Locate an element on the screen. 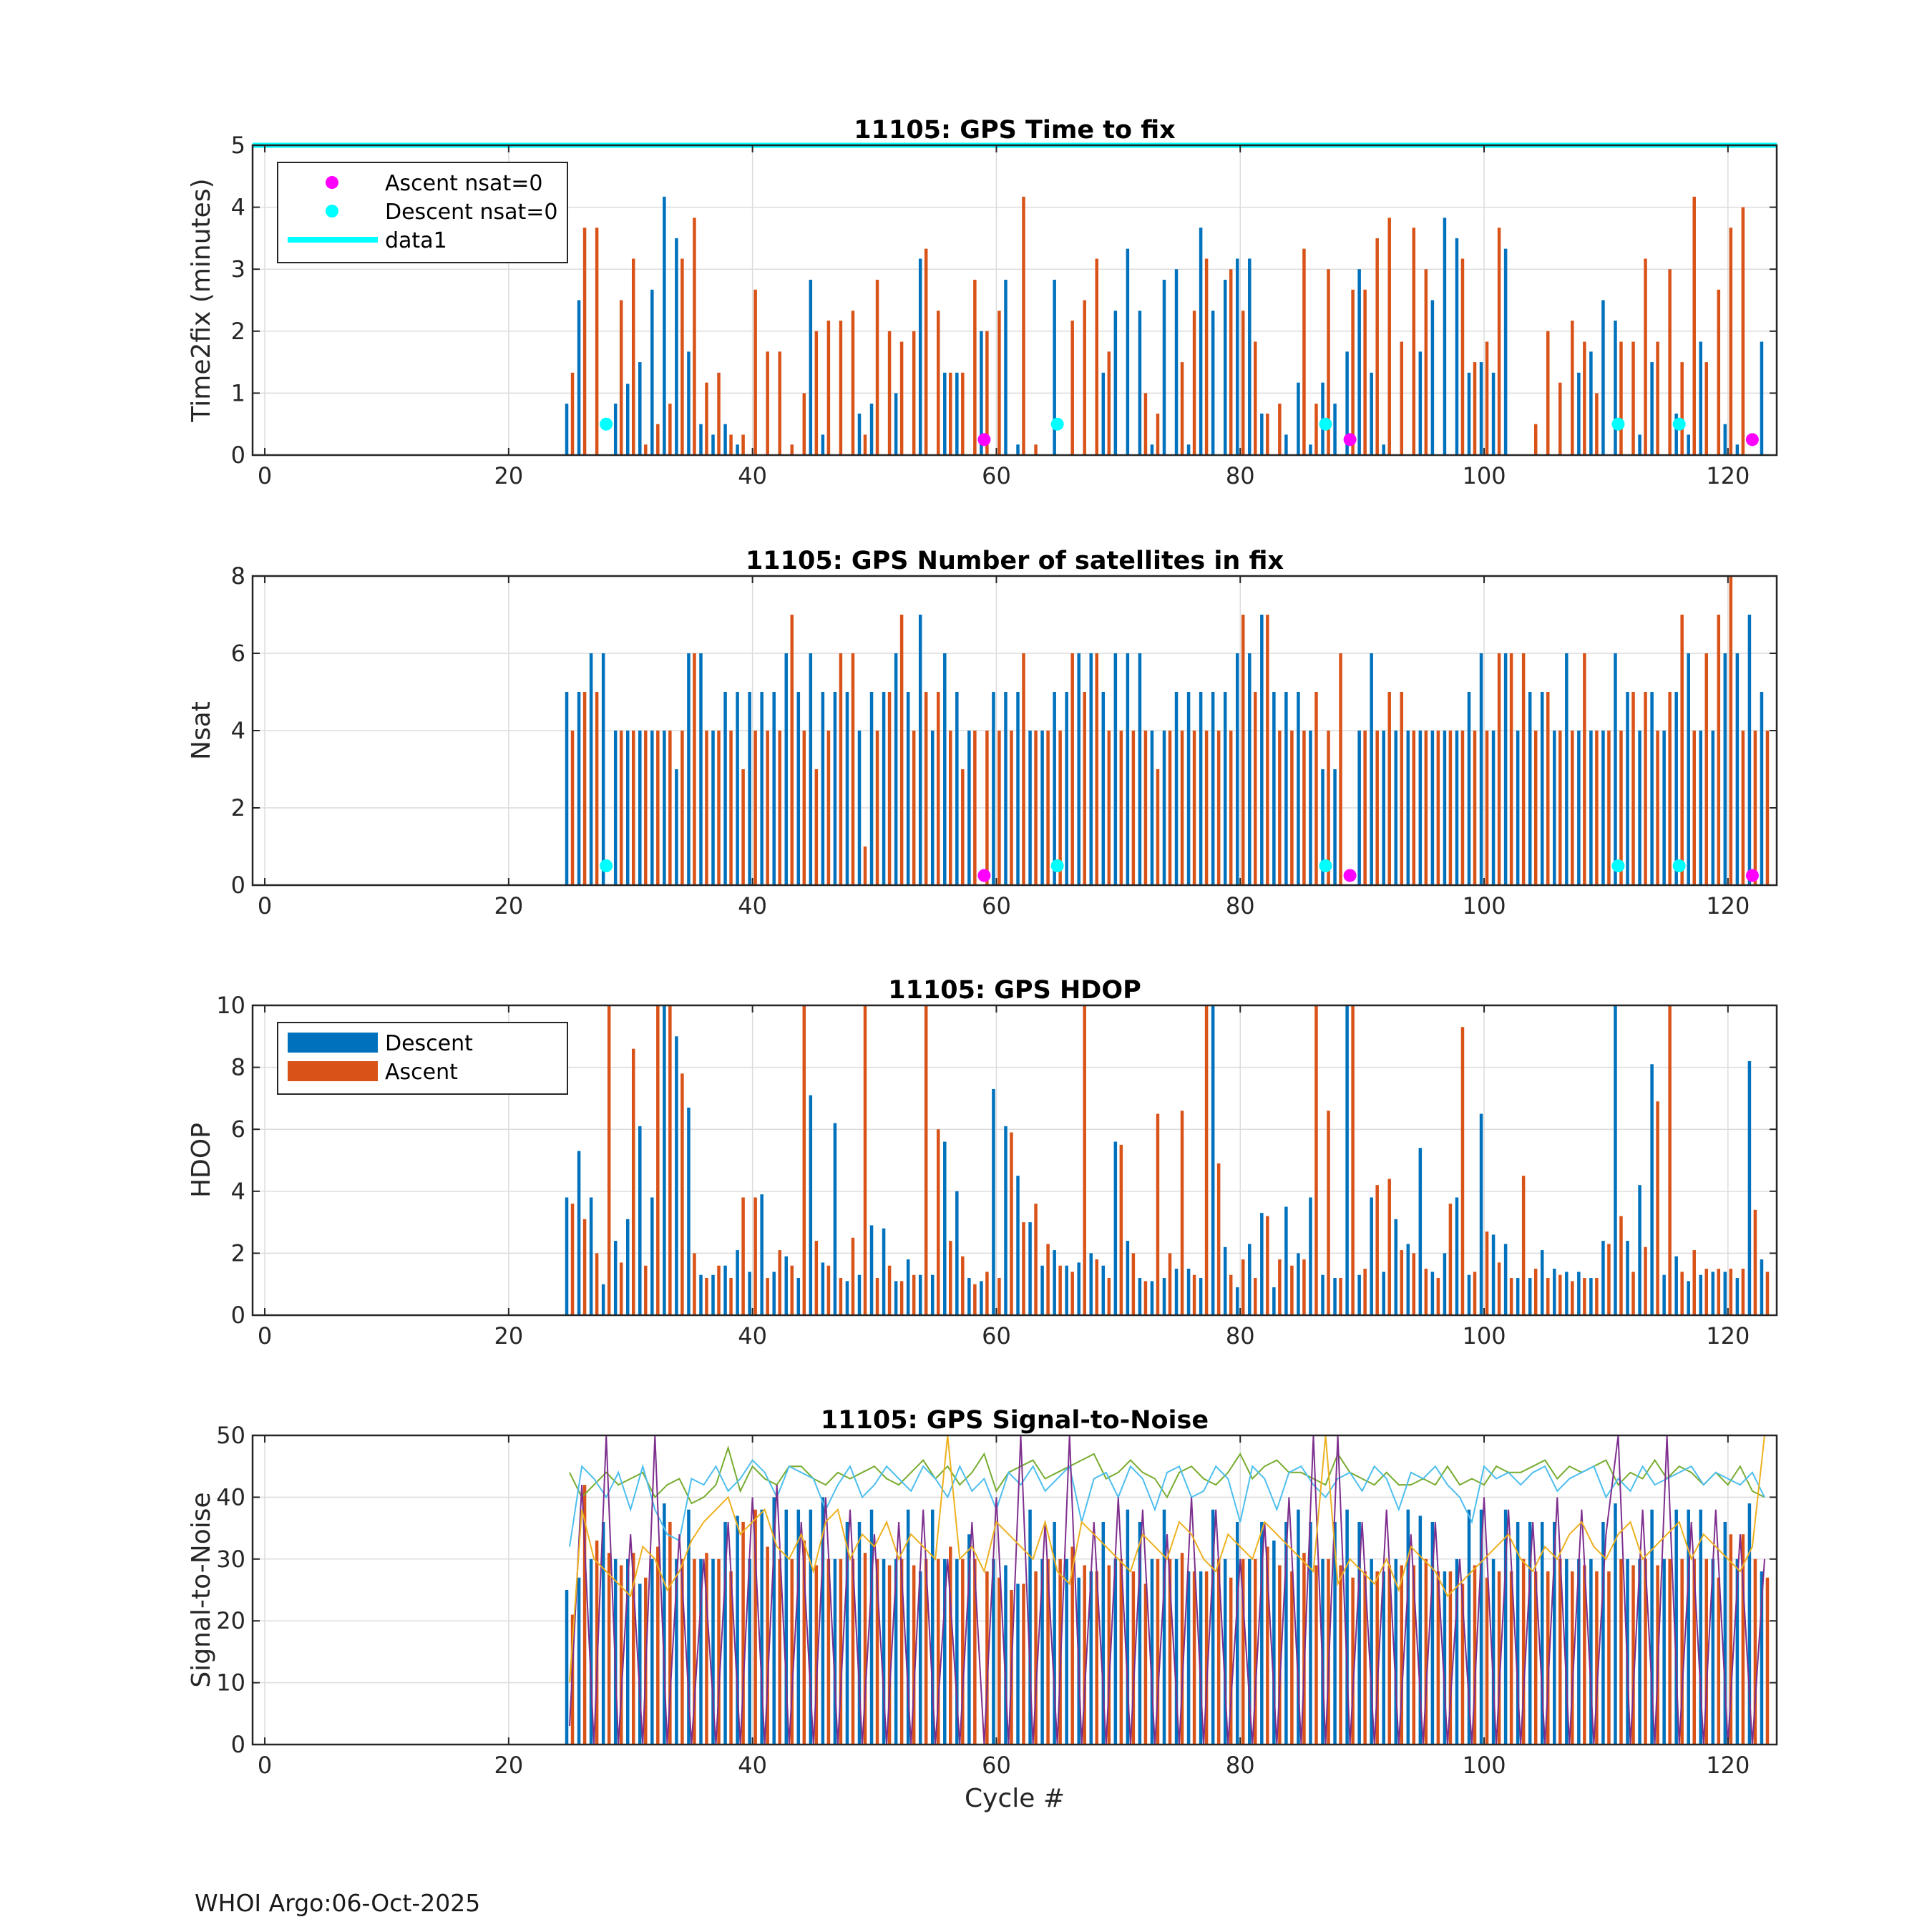 The image size is (1932, 1932). ascent-nsat0-marker is located at coordinates (1752, 875).